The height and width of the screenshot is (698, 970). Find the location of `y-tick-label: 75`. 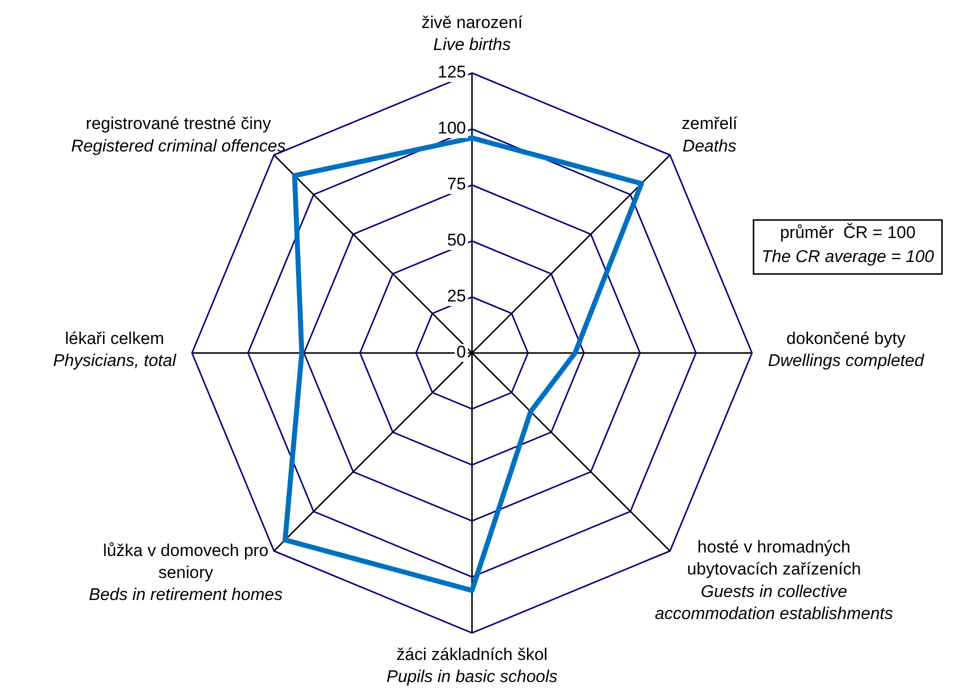

y-tick-label: 75 is located at coordinates (456, 184).